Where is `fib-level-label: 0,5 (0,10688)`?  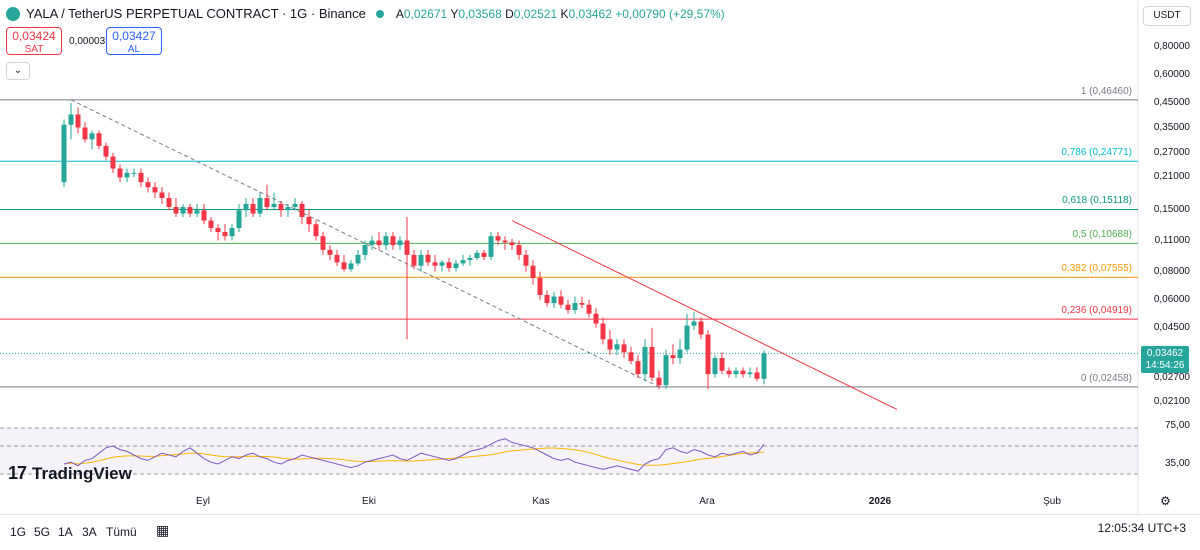
fib-level-label: 0,5 (0,10688) is located at coordinates (1102, 235).